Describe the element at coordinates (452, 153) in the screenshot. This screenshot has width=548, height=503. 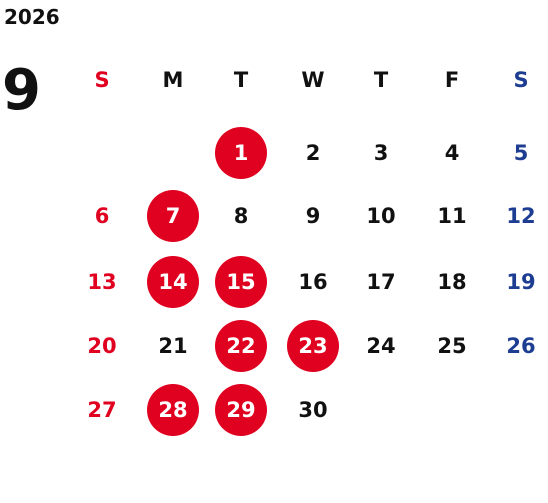
I see `day-4: 4` at that location.